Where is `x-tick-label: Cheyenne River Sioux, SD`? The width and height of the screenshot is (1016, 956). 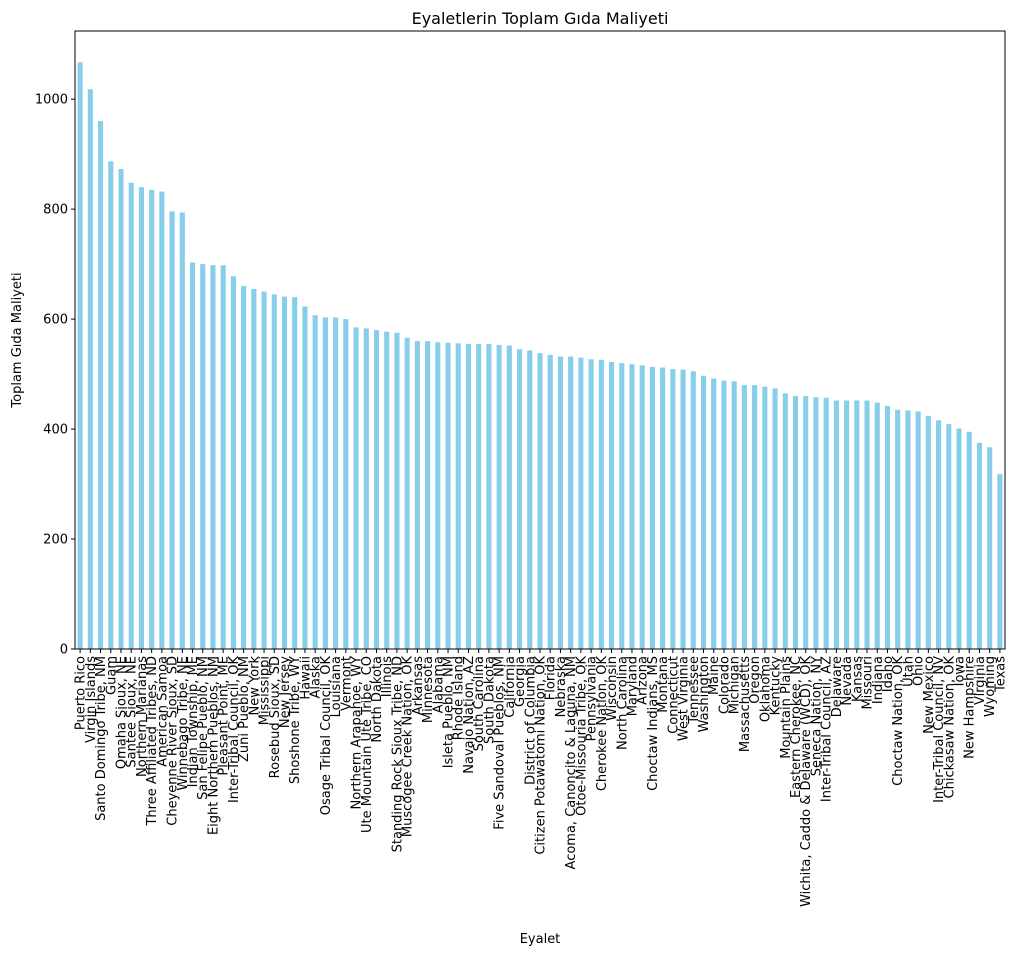 x-tick-label: Cheyenne River Sioux, SD is located at coordinates (173, 741).